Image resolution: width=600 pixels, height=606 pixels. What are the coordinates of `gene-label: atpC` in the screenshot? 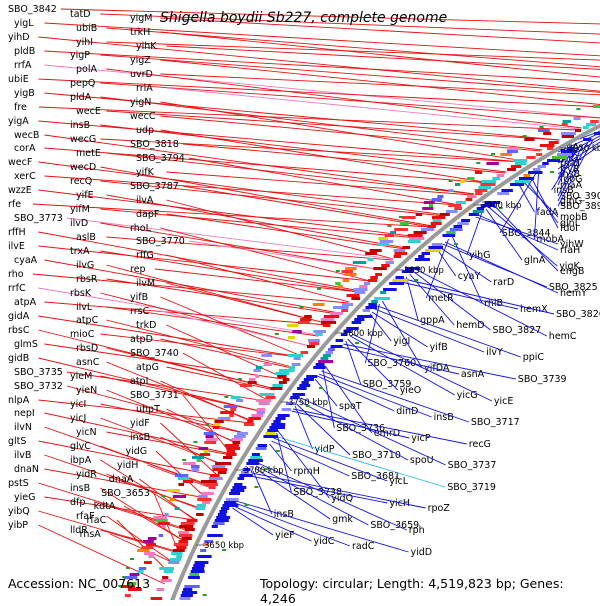 It's located at (87, 320).